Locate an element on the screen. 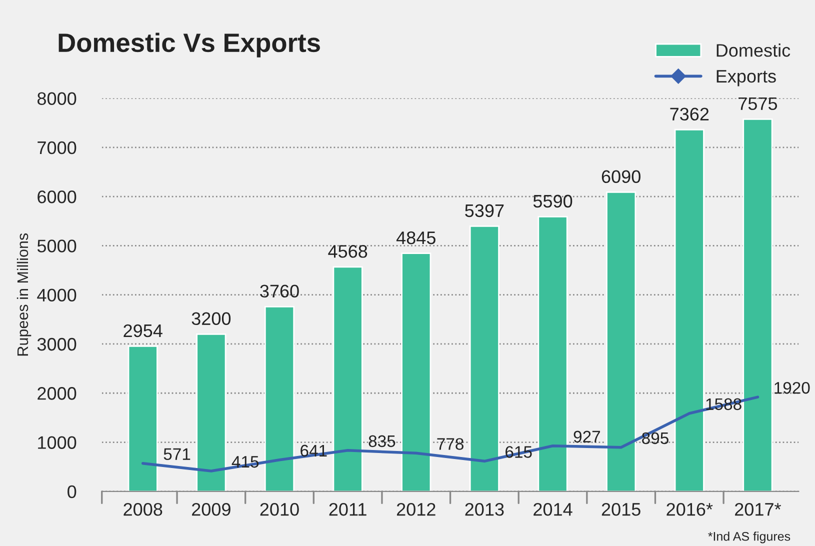 The width and height of the screenshot is (815, 546). y-tick-label: 3000 is located at coordinates (56, 344).